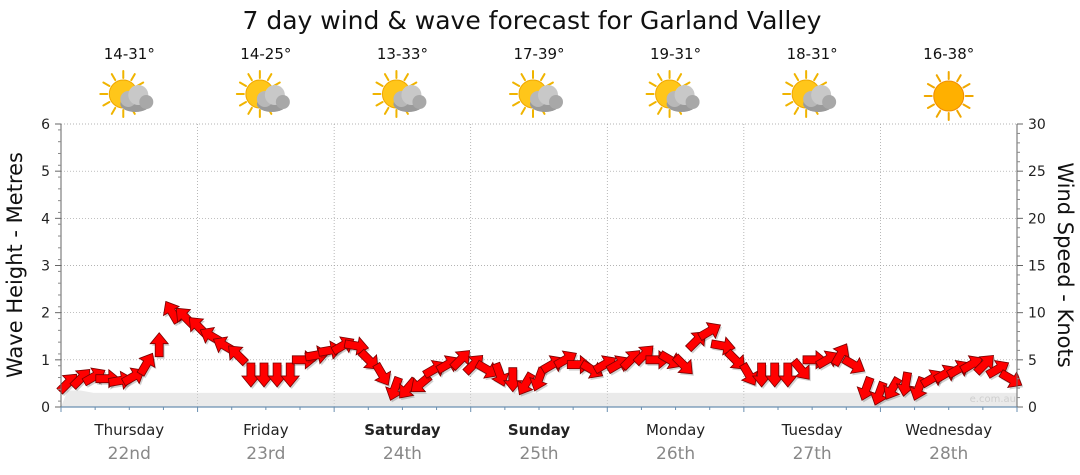  Describe the element at coordinates (402, 430) in the screenshot. I see `day-name-label: Saturday` at that location.